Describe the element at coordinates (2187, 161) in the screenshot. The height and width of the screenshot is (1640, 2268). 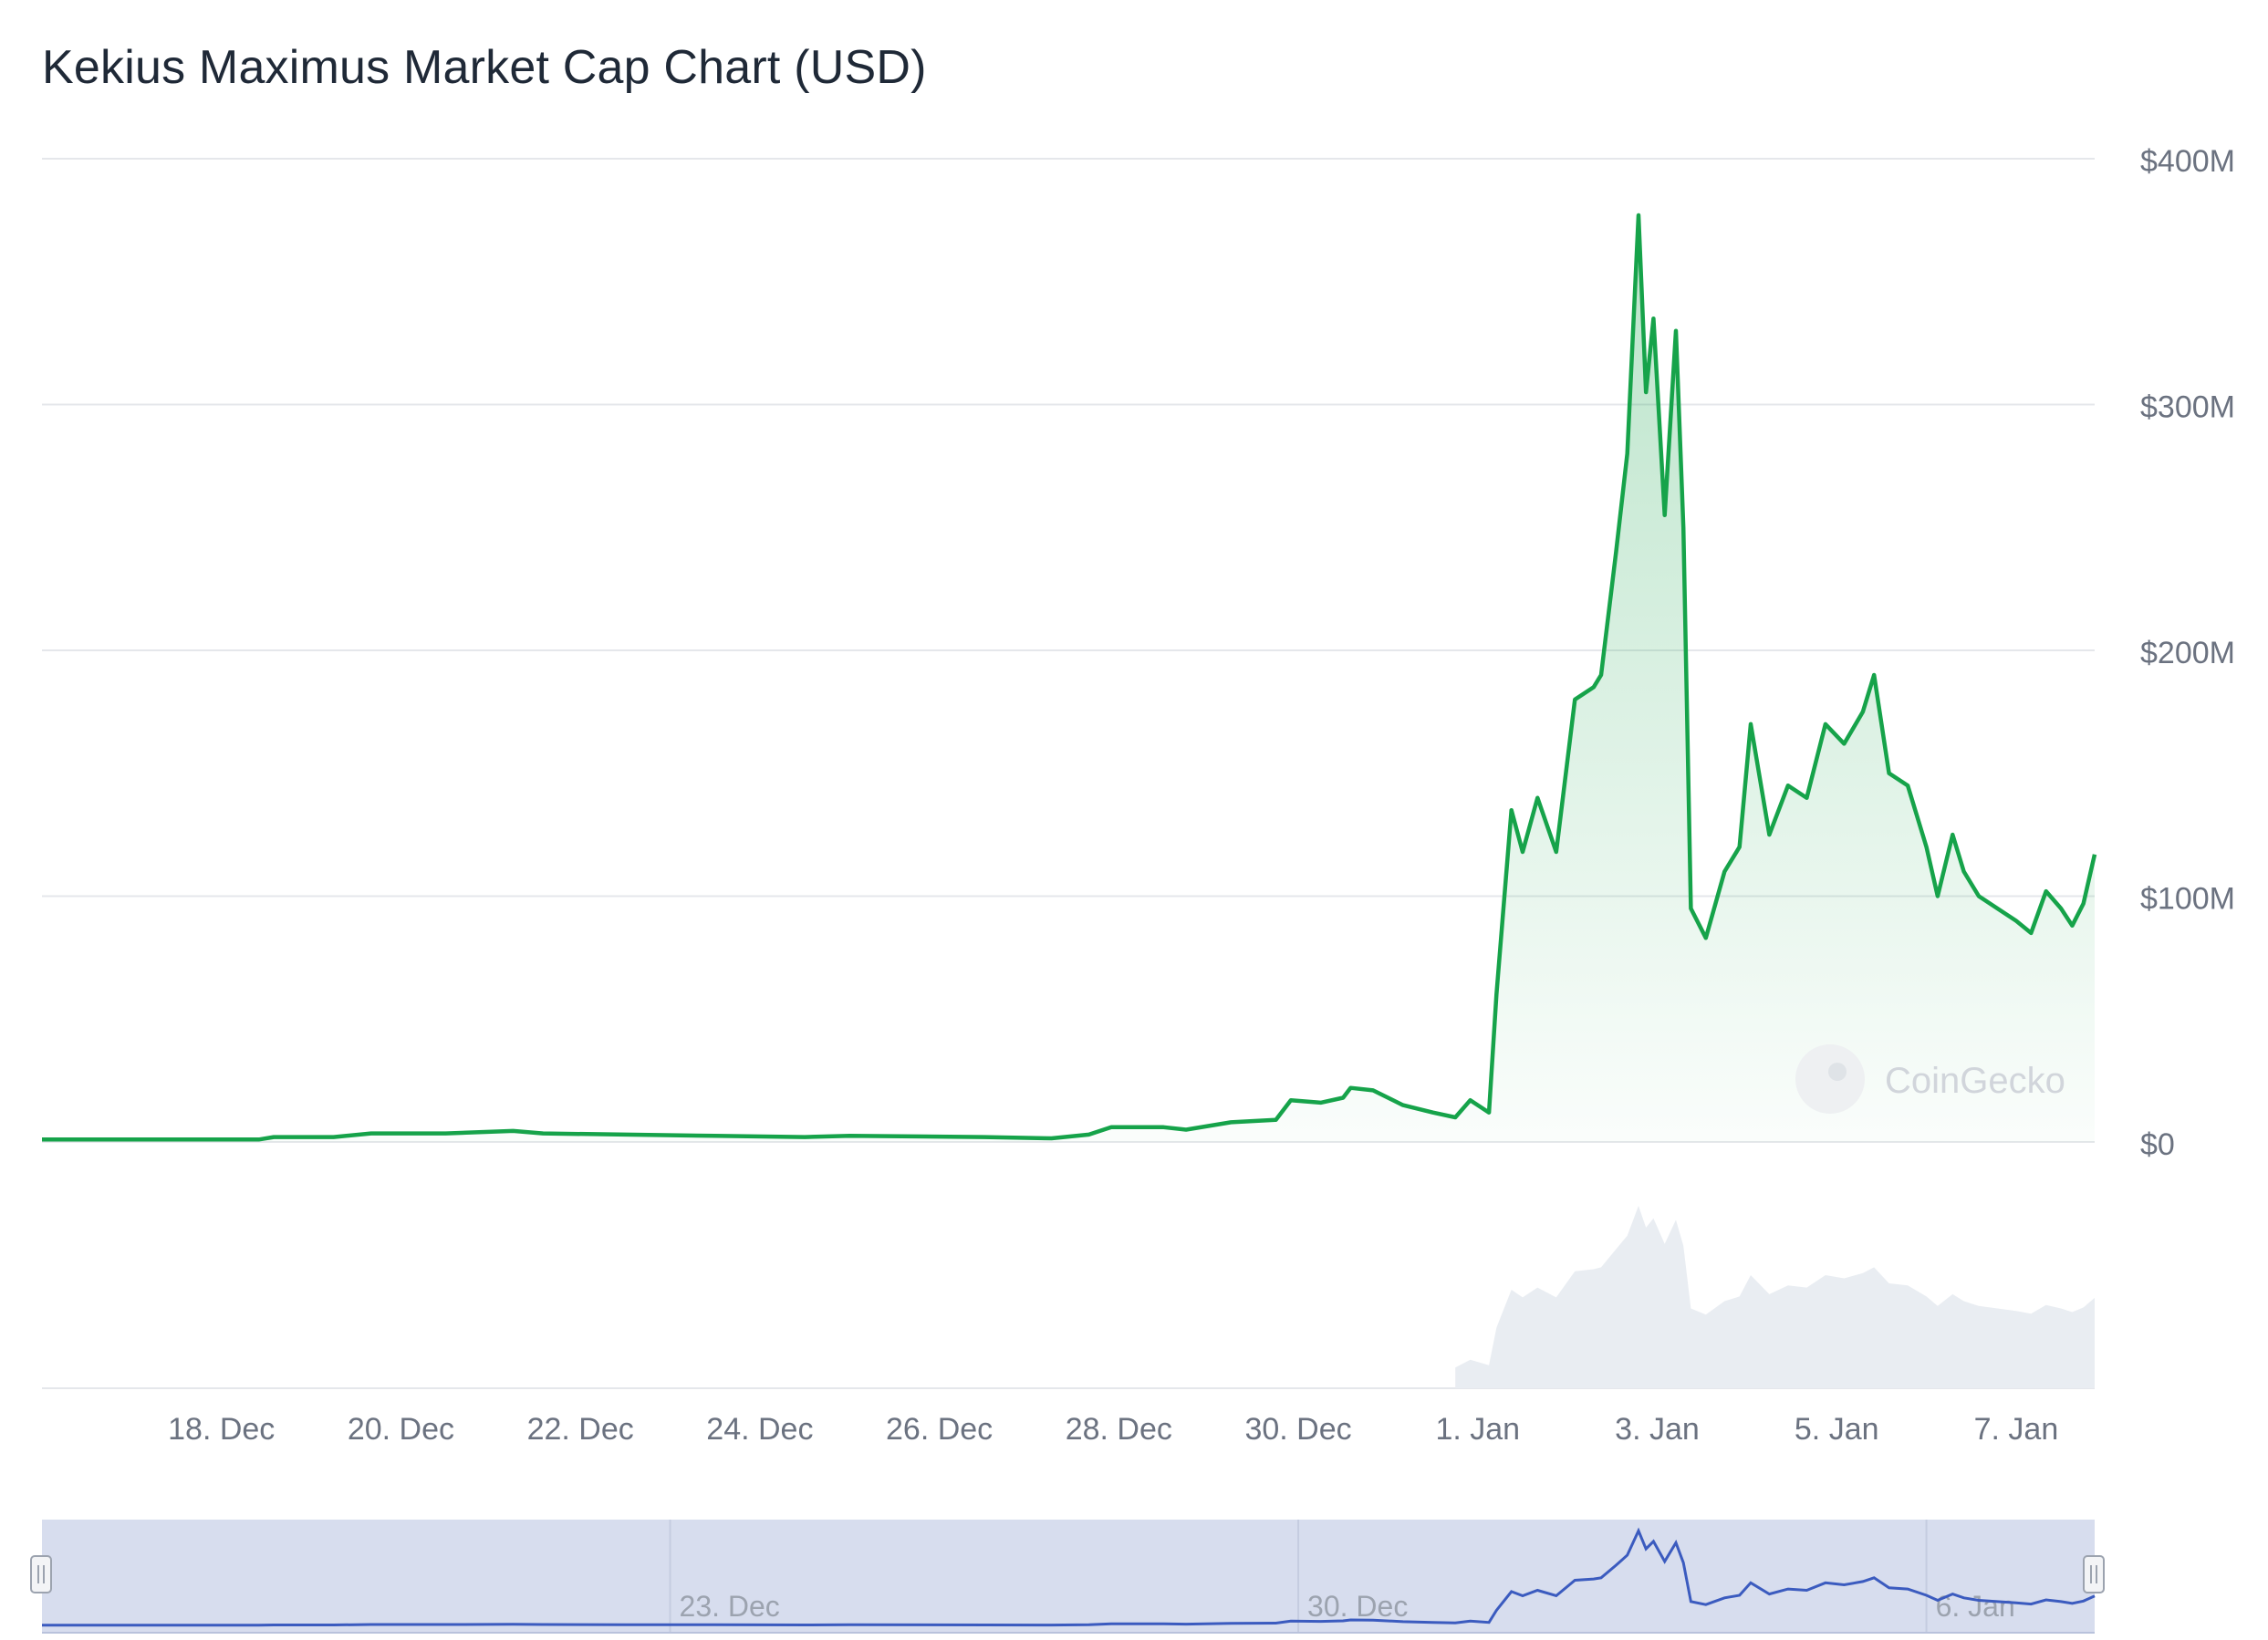
I see `y-tick-label: $400M` at that location.